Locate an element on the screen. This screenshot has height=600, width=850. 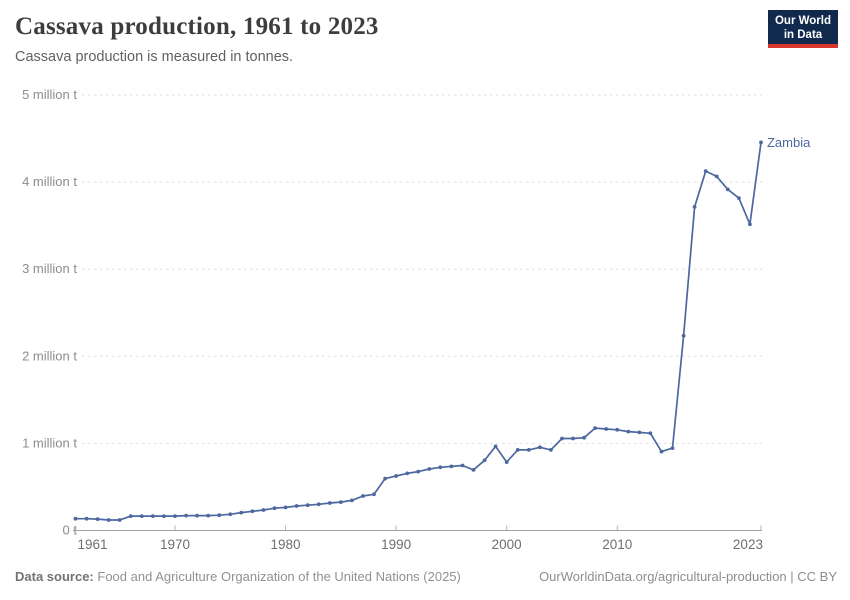
x-axis-tick-label: 1970 is located at coordinates (175, 544).